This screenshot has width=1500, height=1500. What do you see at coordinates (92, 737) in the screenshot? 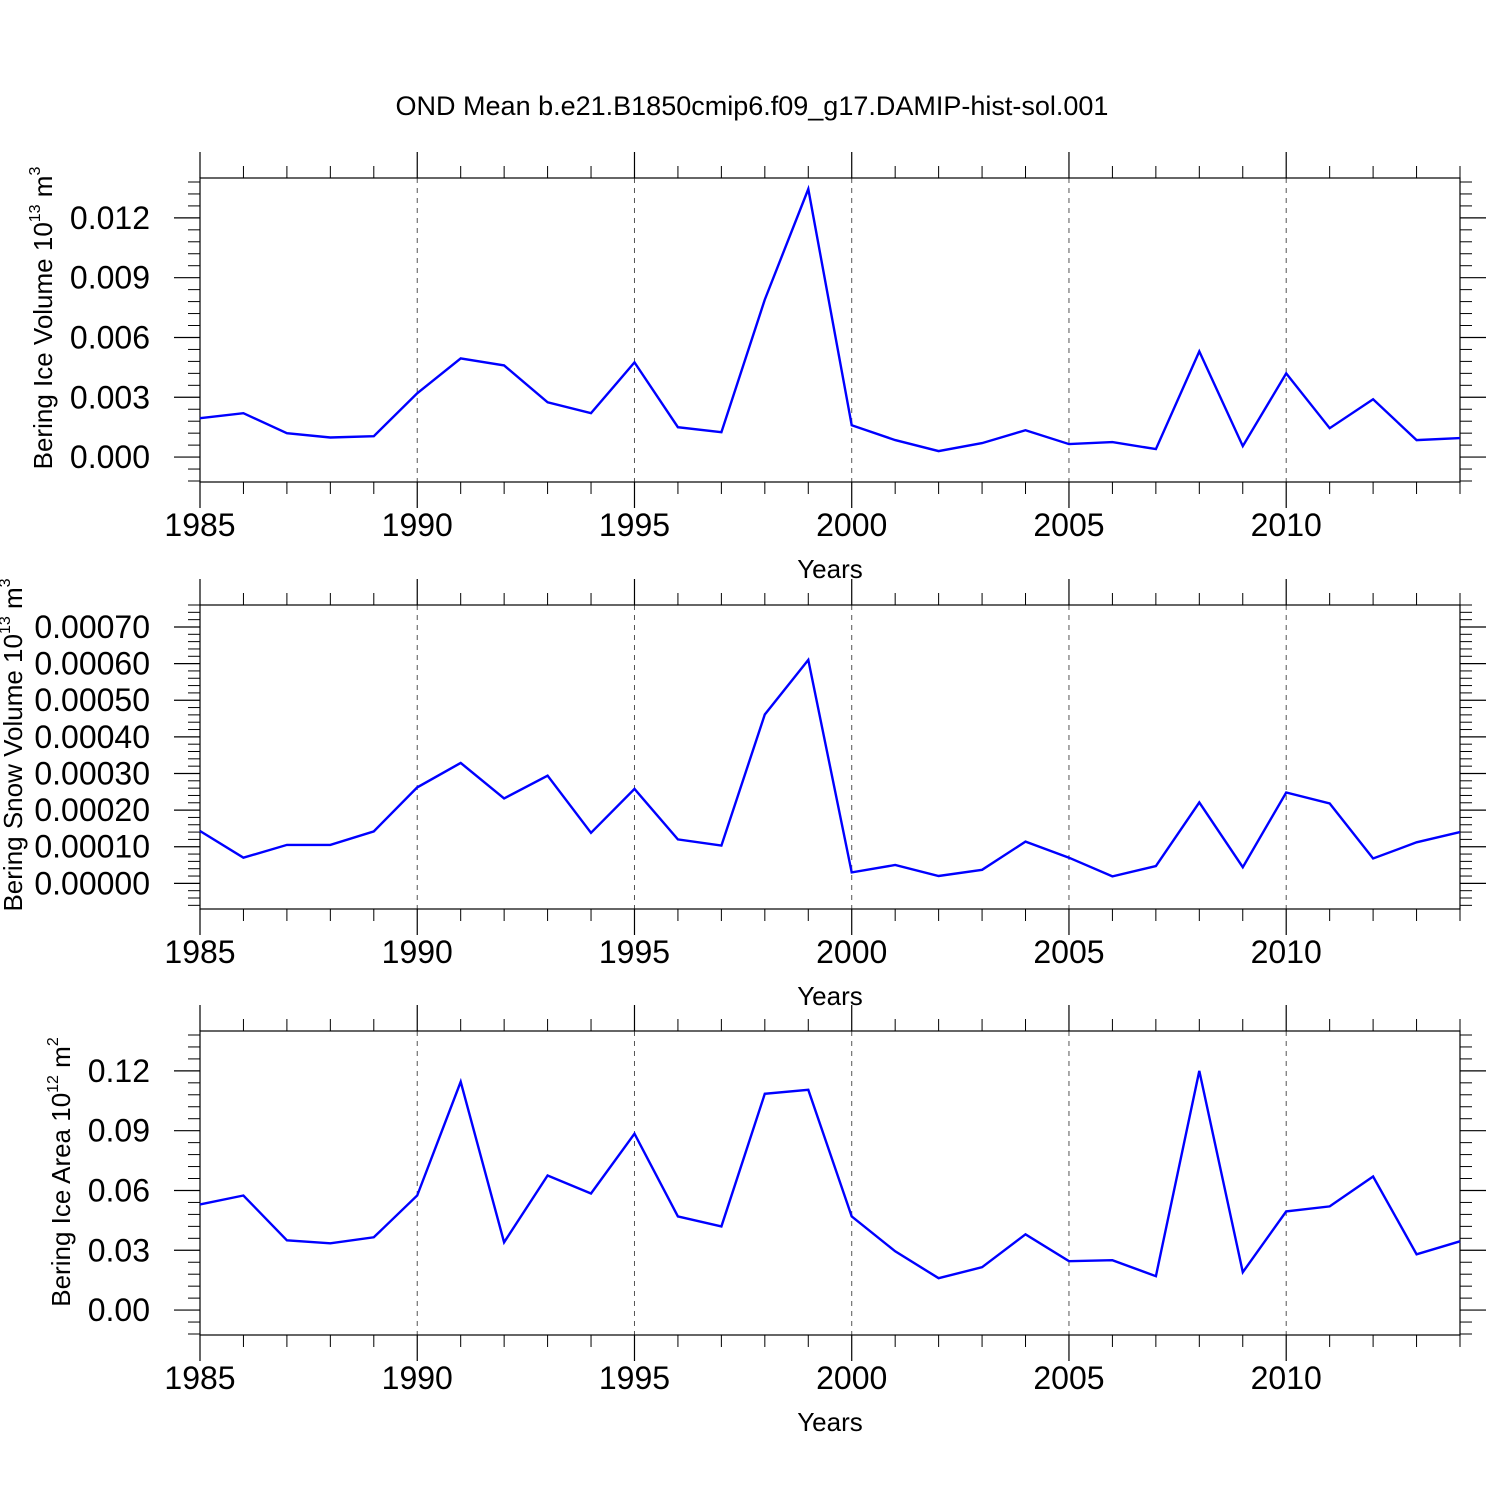
I see `y-tick-label: 0.00040` at bounding box center [92, 737].